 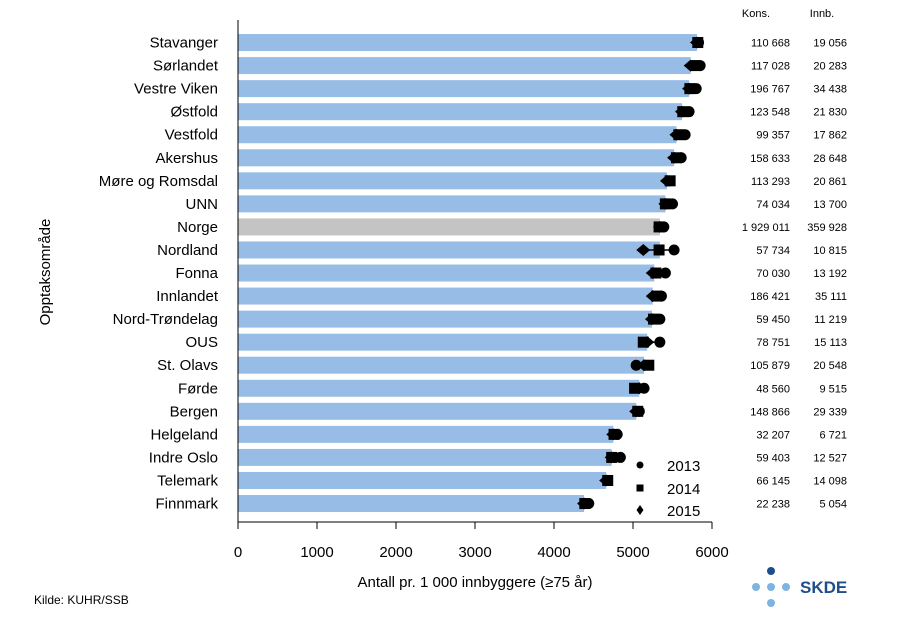 I want to click on category-label-19: Telemark, so click(x=187, y=480).